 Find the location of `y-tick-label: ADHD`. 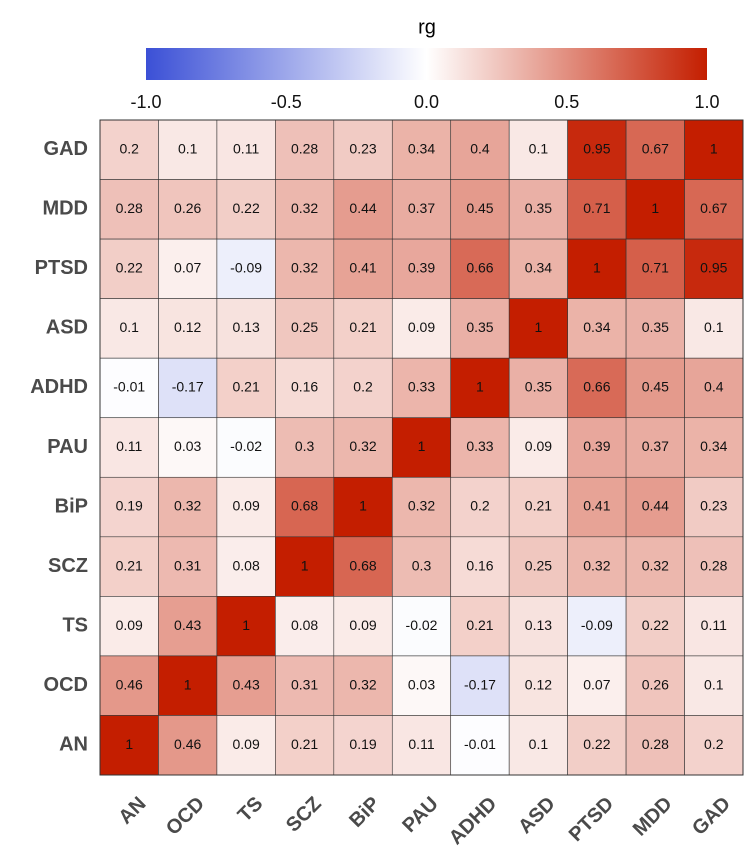

y-tick-label: ADHD is located at coordinates (59, 387).